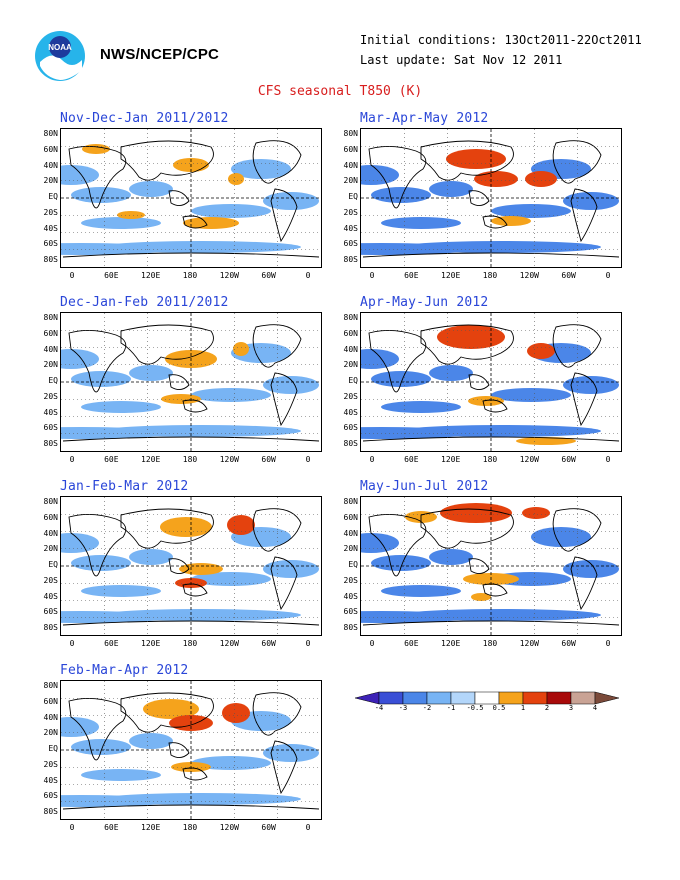  Describe the element at coordinates (487, 698) in the screenshot. I see `colorbar-swatches` at that location.